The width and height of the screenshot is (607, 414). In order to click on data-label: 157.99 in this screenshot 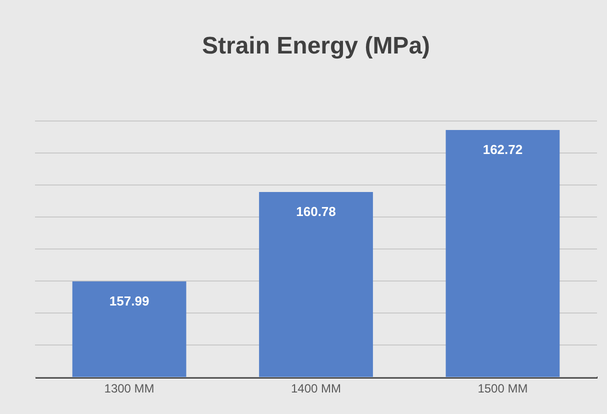, I will do `click(129, 300)`.